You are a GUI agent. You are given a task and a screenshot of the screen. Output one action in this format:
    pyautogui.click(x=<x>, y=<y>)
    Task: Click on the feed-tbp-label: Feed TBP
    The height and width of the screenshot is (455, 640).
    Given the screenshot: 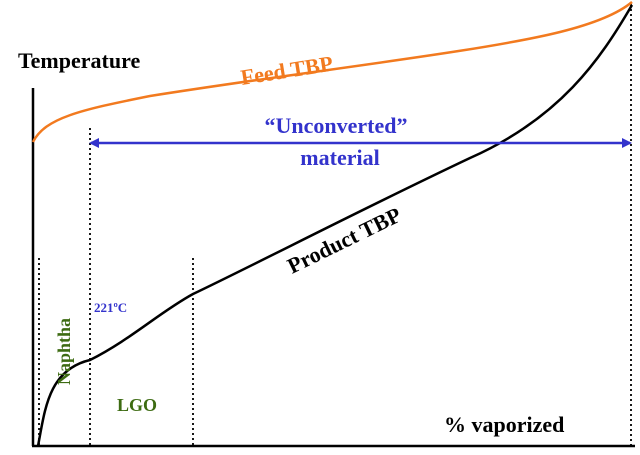 What is the action you would take?
    pyautogui.click(x=287, y=70)
    